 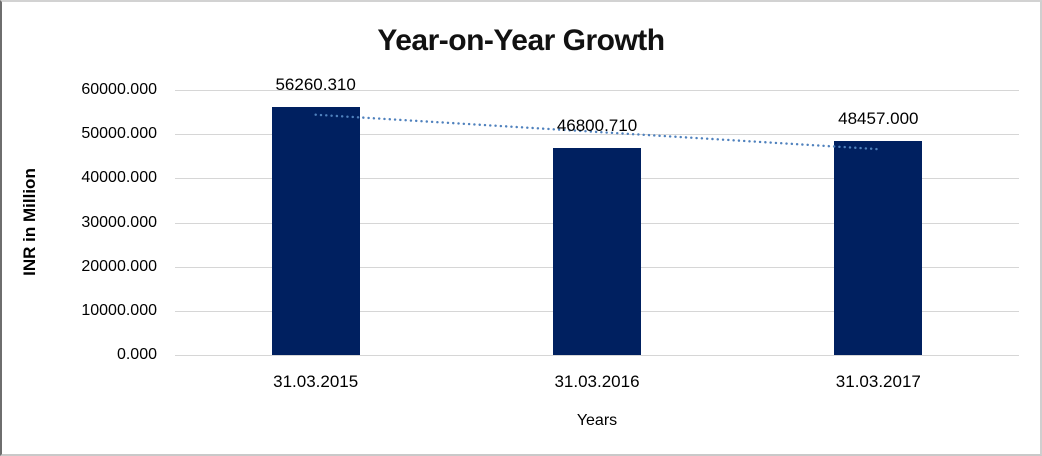 I want to click on y-tick-label: 40000.000, so click(x=119, y=177).